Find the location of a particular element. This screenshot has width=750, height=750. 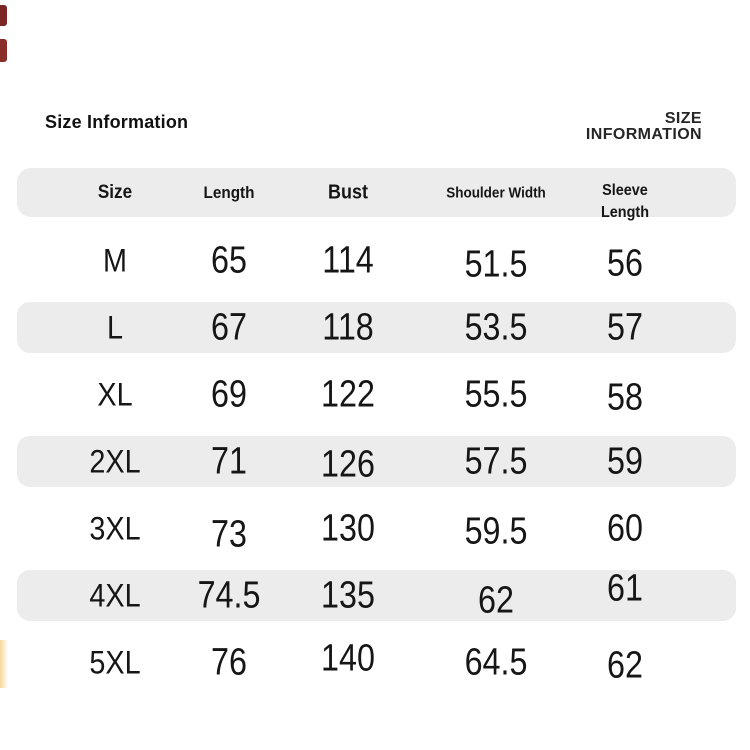

column-header: Shoulder Width is located at coordinates (496, 192).